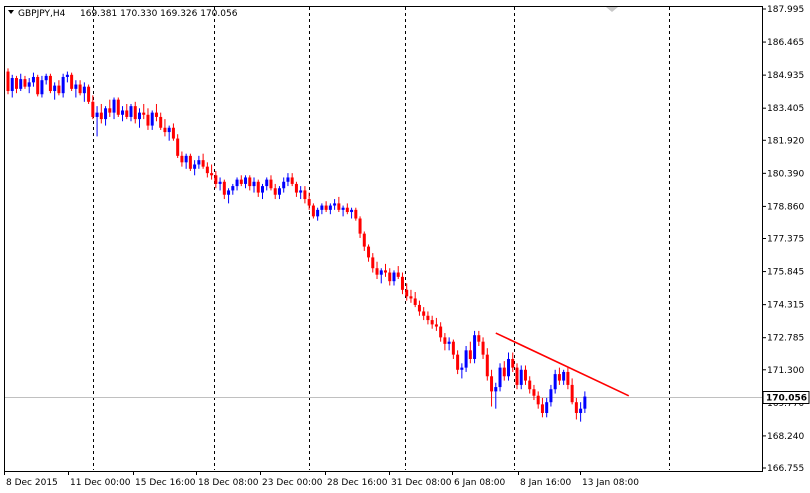  What do you see at coordinates (785, 437) in the screenshot?
I see `y-tick-label: 168.240` at bounding box center [785, 437].